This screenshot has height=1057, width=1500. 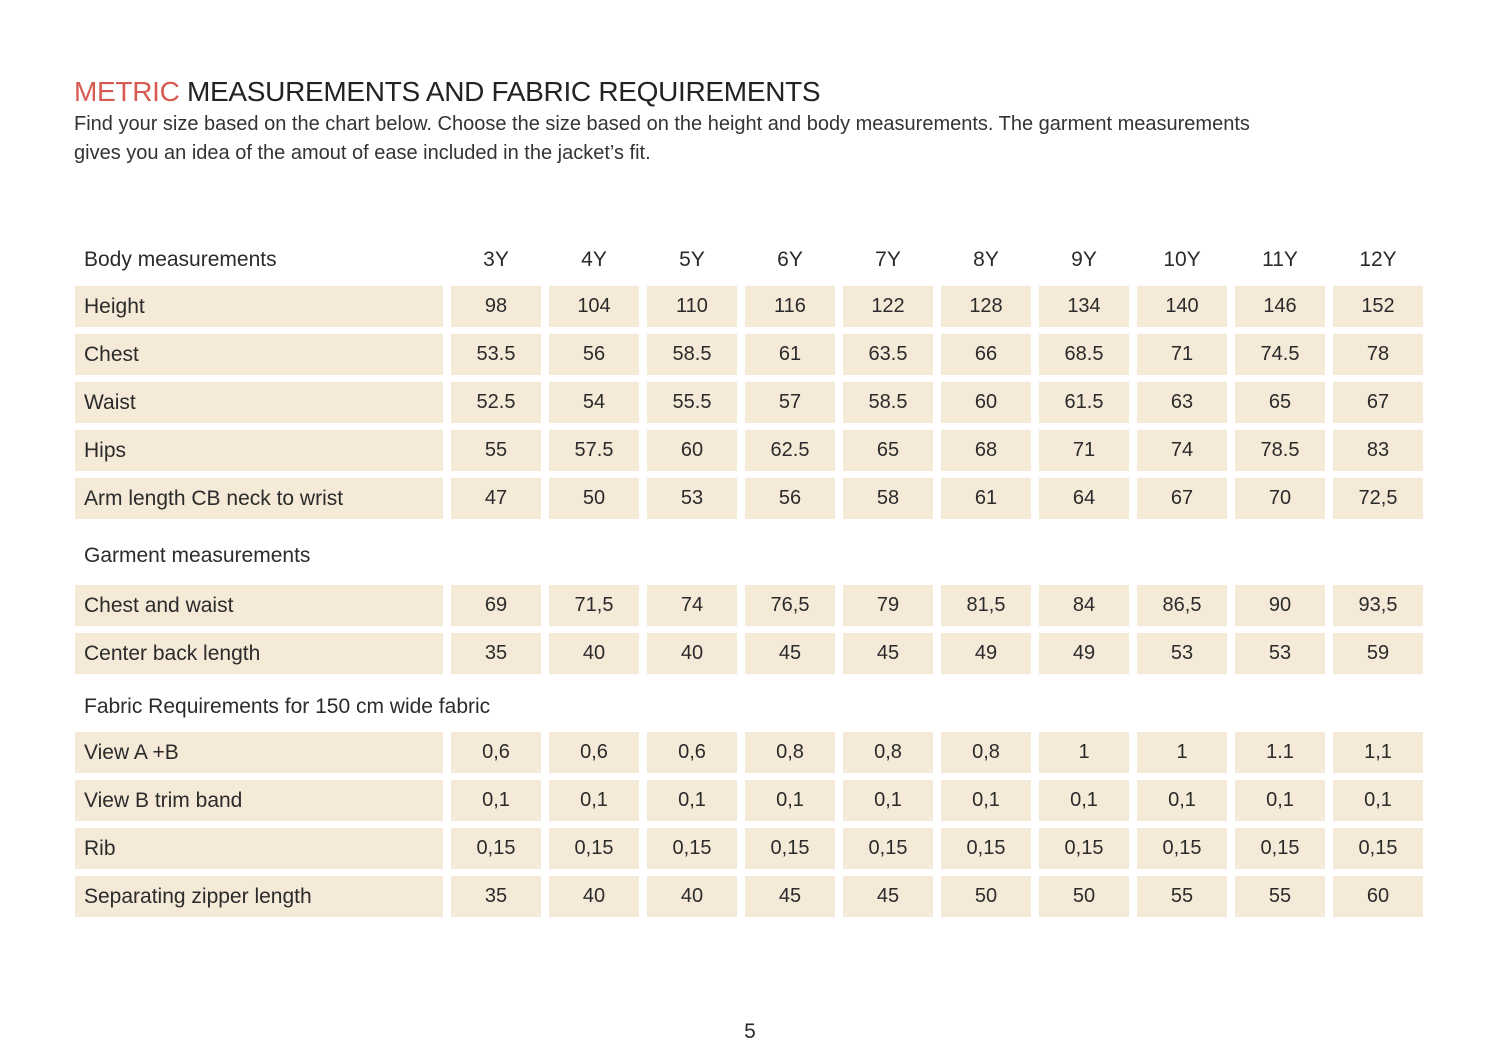 What do you see at coordinates (888, 498) in the screenshot?
I see `cell-value: 58` at bounding box center [888, 498].